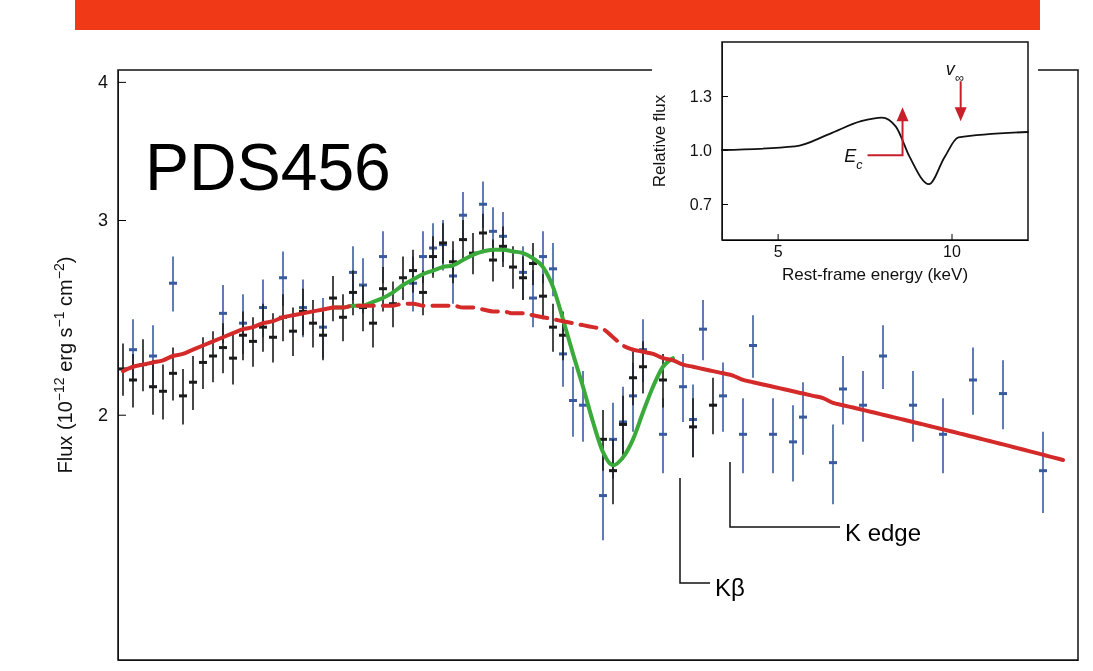 The image size is (1093, 671). What do you see at coordinates (954, 72) in the screenshot?
I see `annotation: v$_{∞}$` at bounding box center [954, 72].